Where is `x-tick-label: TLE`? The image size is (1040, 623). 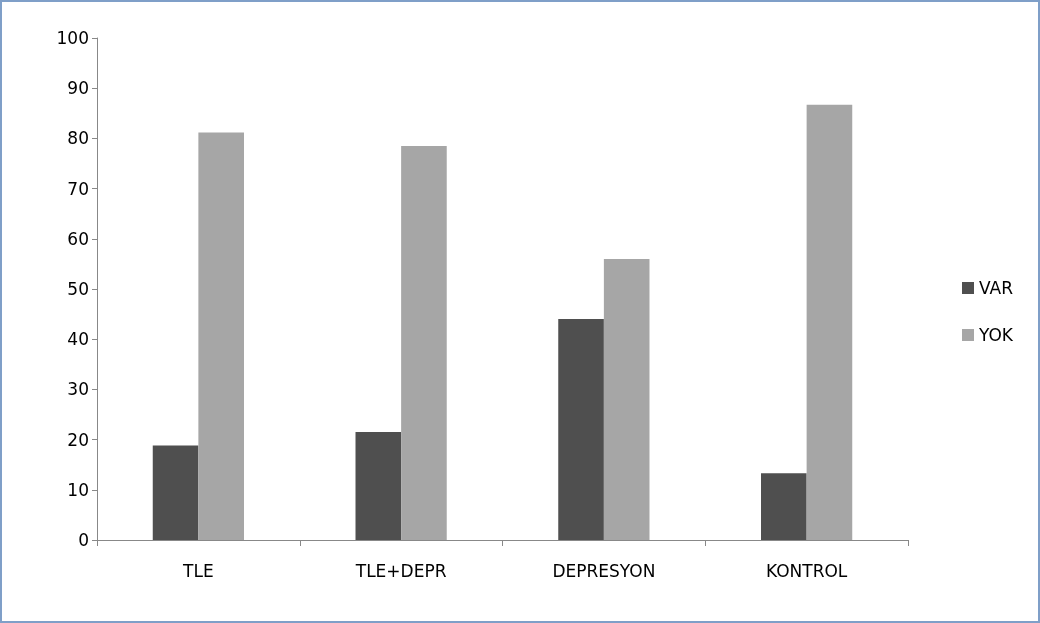
x-tick-label: TLE is located at coordinates (198, 570).